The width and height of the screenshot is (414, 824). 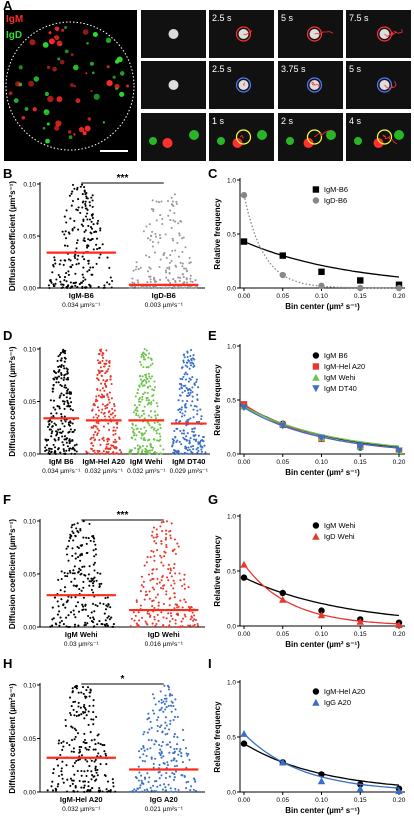 I want to click on cell-outline, so click(x=70, y=86).